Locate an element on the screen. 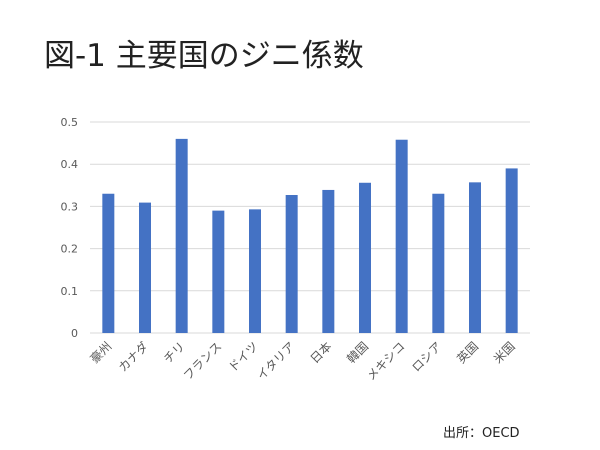 This screenshot has width=600, height=450. x-tick-label: 韓国 is located at coordinates (357, 352).